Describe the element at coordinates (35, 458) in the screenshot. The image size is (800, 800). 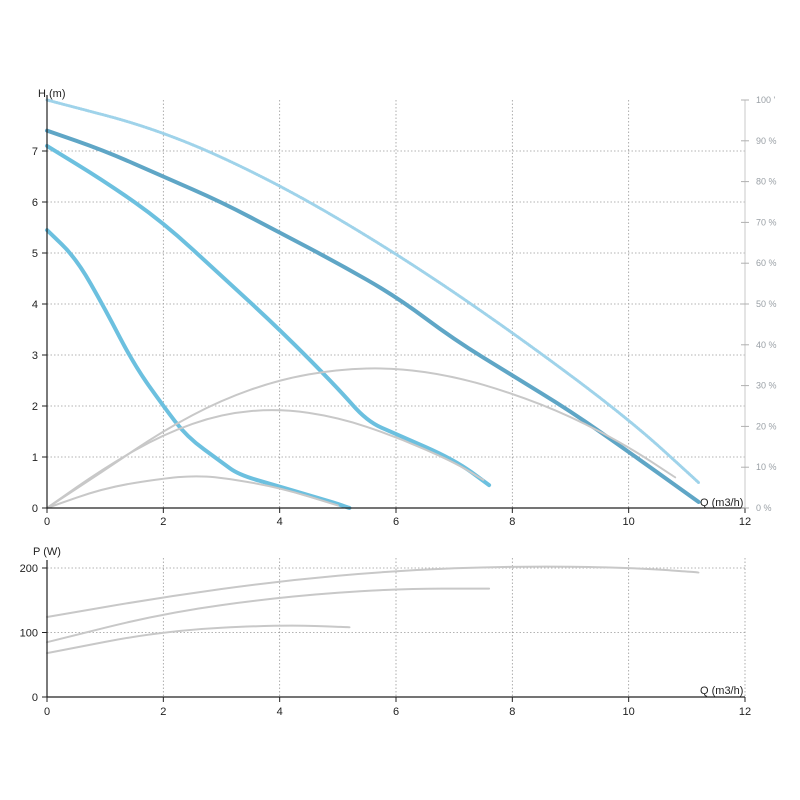
I see `head-y-tick-label: 1` at that location.